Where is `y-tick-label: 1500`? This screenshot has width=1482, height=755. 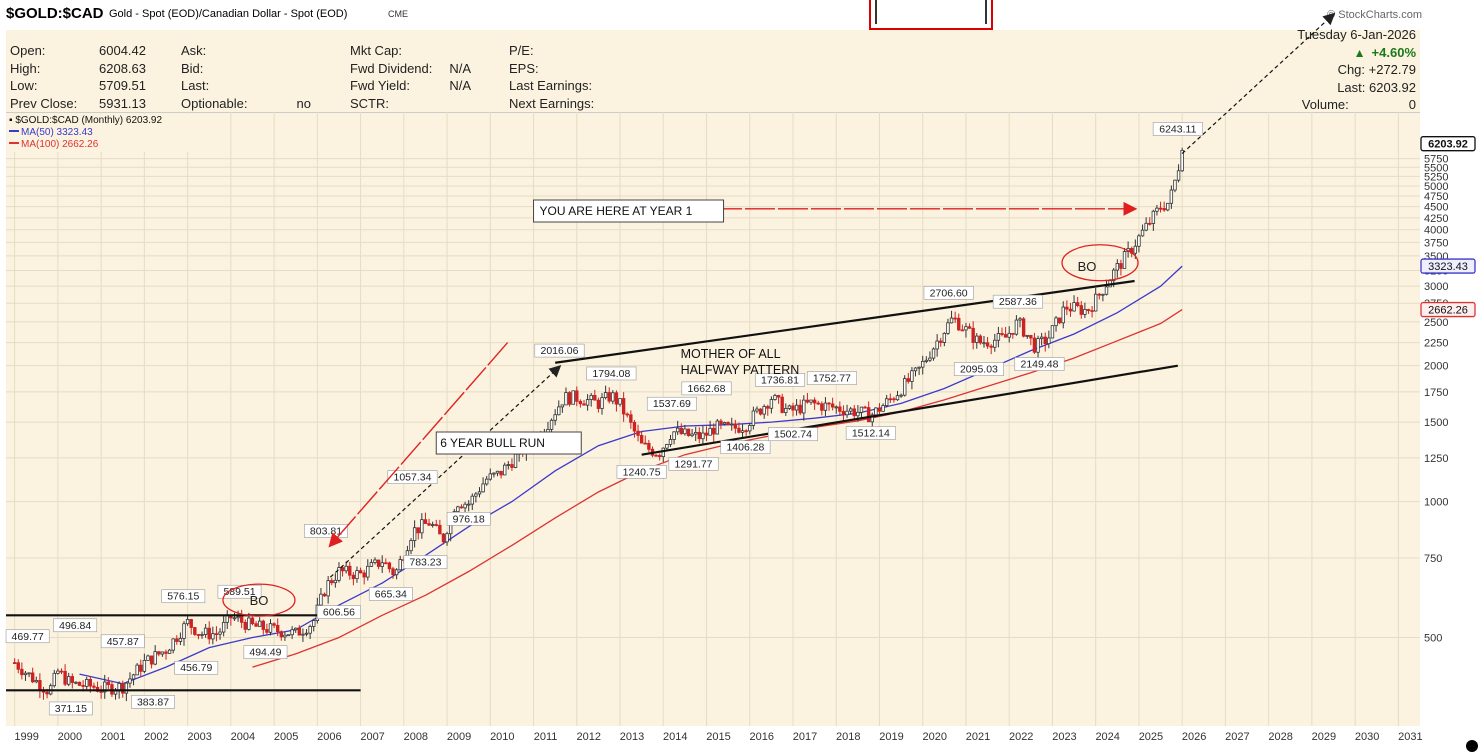
y-tick-label: 1500 is located at coordinates (1436, 423).